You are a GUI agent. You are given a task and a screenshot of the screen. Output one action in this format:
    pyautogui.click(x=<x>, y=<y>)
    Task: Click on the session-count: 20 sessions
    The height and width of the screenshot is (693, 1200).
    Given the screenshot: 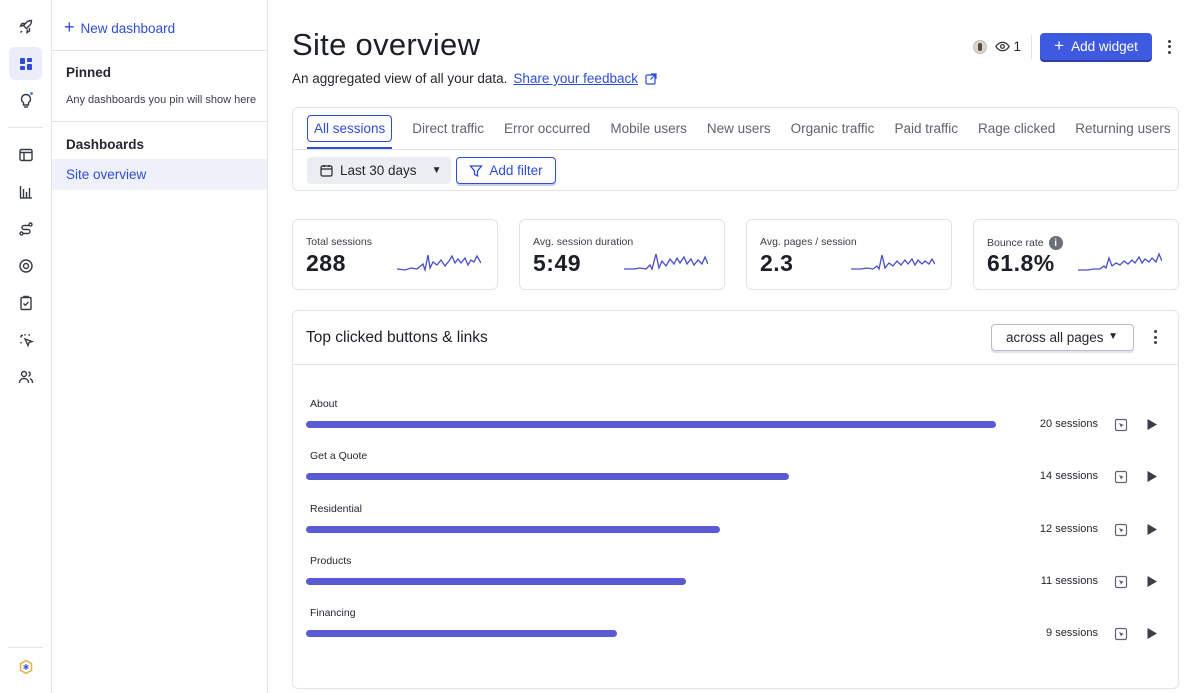 What is the action you would take?
    pyautogui.click(x=1068, y=424)
    